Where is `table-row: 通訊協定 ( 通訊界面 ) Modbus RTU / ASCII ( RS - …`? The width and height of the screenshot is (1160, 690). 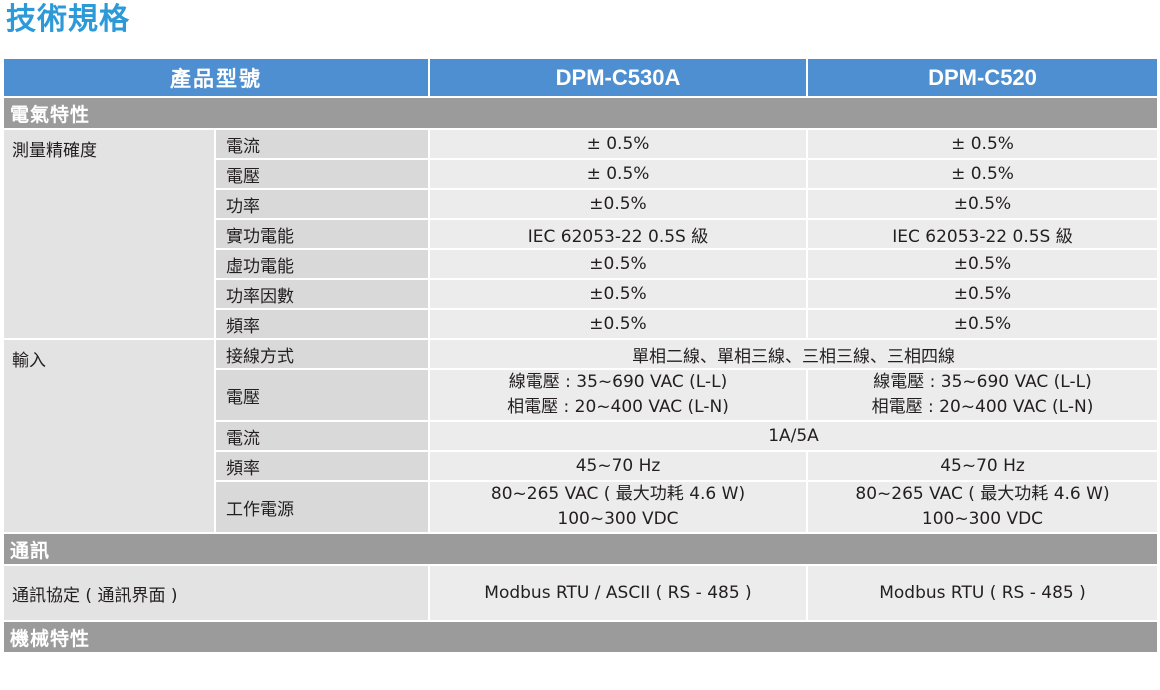
table-row: 通訊協定 ( 通訊界面 ) Modbus RTU / ASCII ( RS - … is located at coordinates (580, 593).